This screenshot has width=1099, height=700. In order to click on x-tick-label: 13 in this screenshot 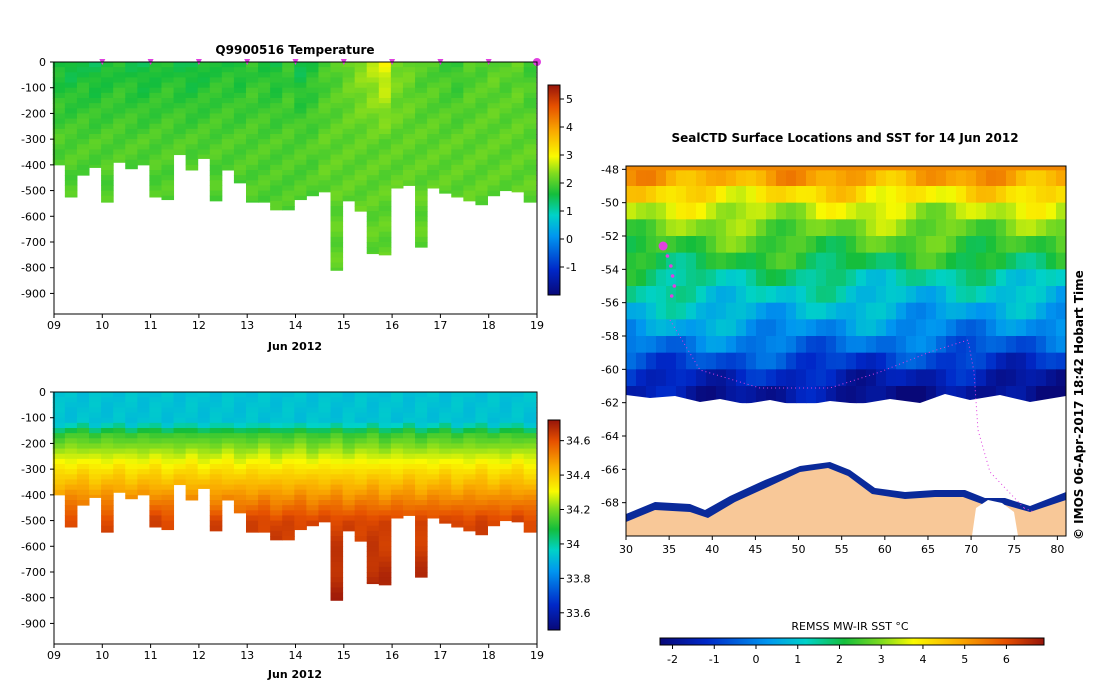, I will do `click(247, 655)`.